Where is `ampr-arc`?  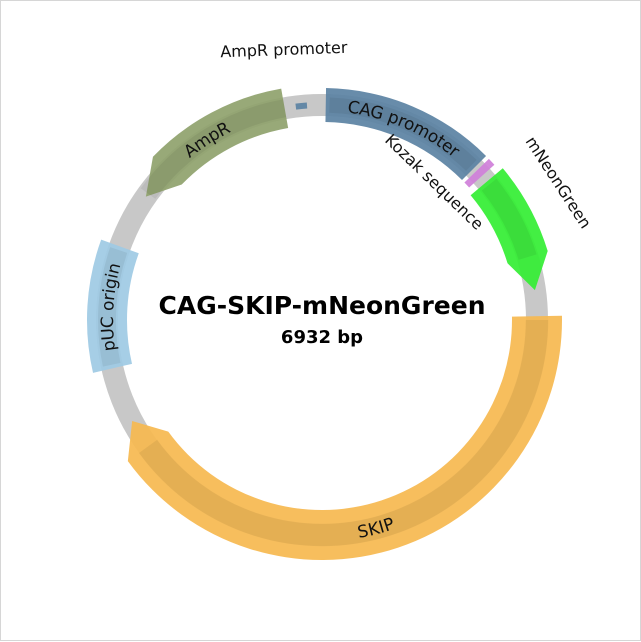
ampr-arc is located at coordinates (217, 142).